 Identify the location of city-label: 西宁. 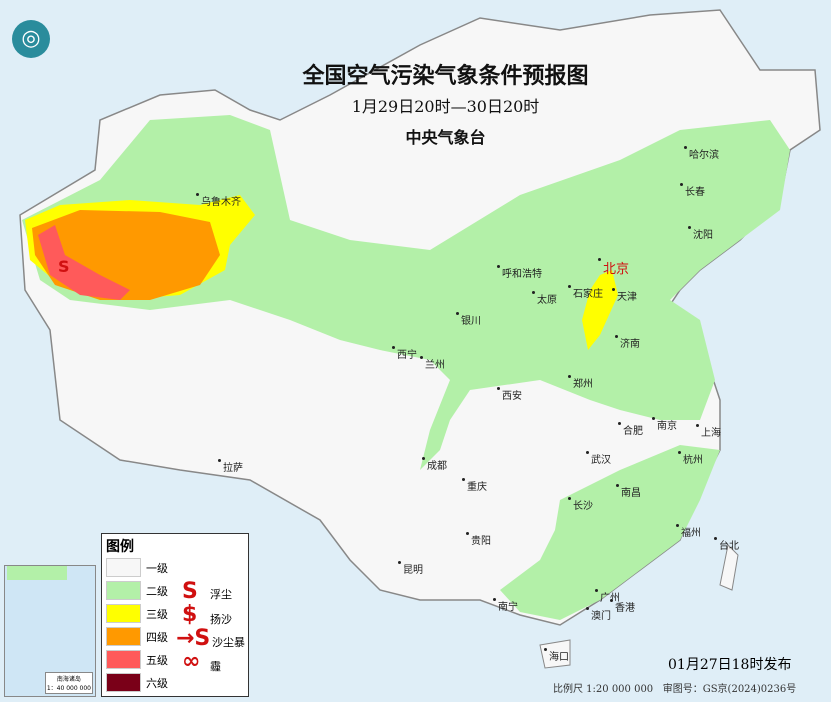
(404, 353).